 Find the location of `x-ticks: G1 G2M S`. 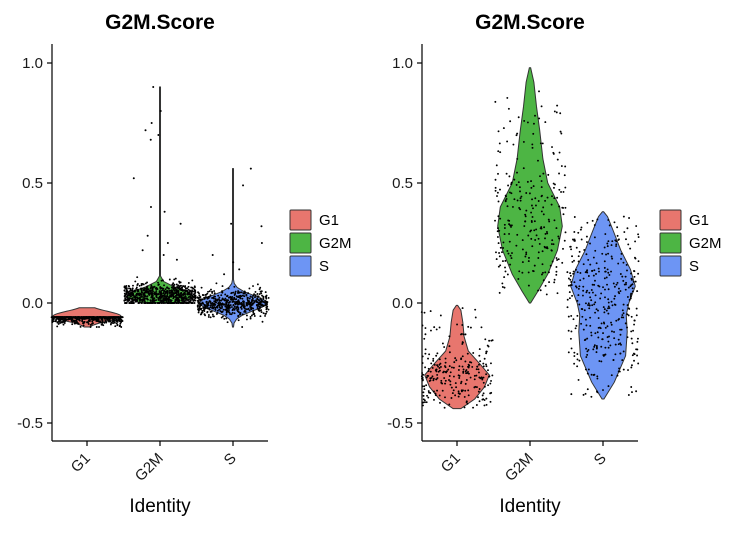

x-ticks: G1 G2M S is located at coordinates (154, 463).